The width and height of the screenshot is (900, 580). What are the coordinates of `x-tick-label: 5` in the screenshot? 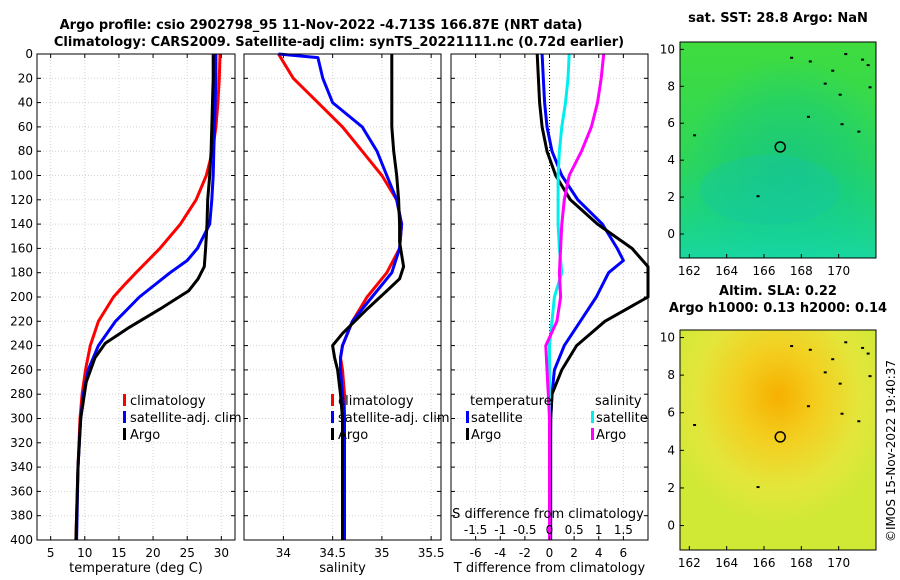 It's located at (51, 553).